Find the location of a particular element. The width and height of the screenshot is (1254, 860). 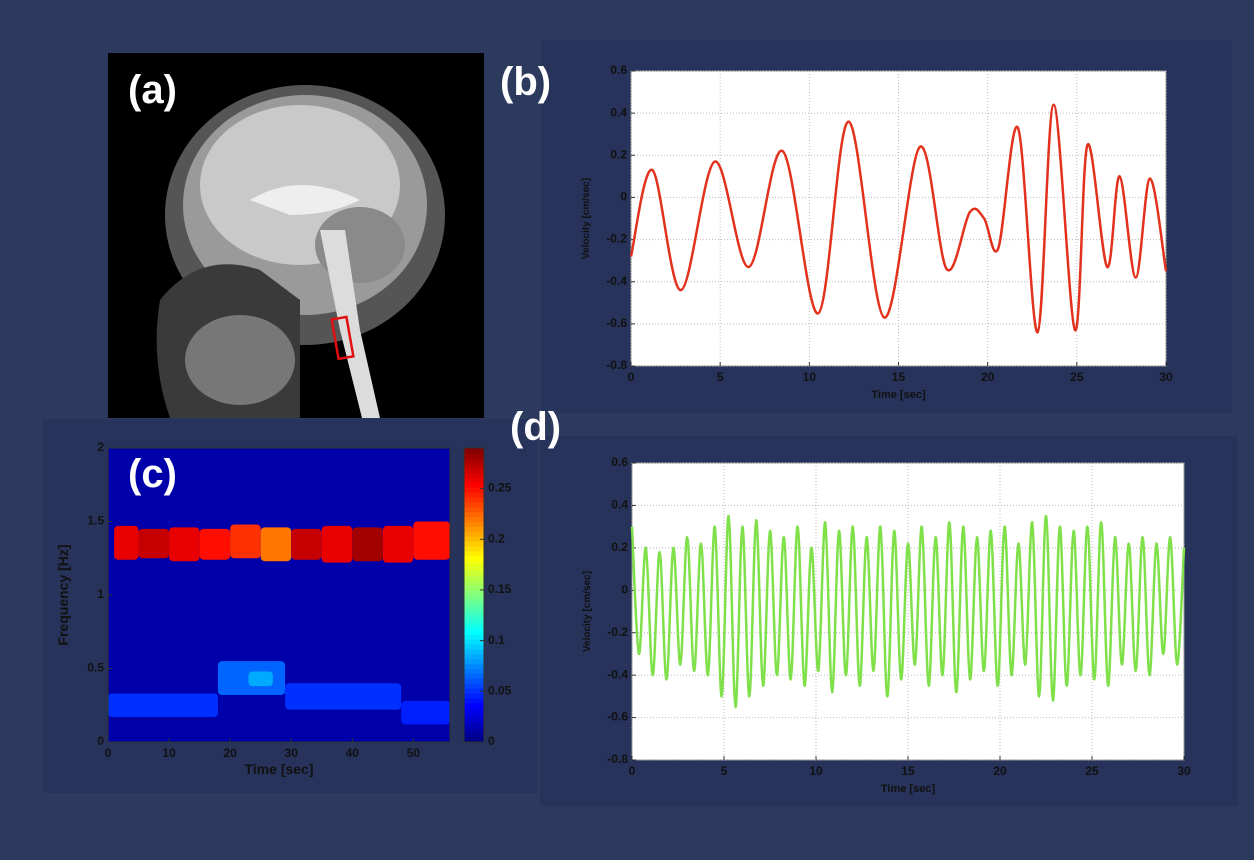

y-tick-label: 0.2 is located at coordinates (619, 547).